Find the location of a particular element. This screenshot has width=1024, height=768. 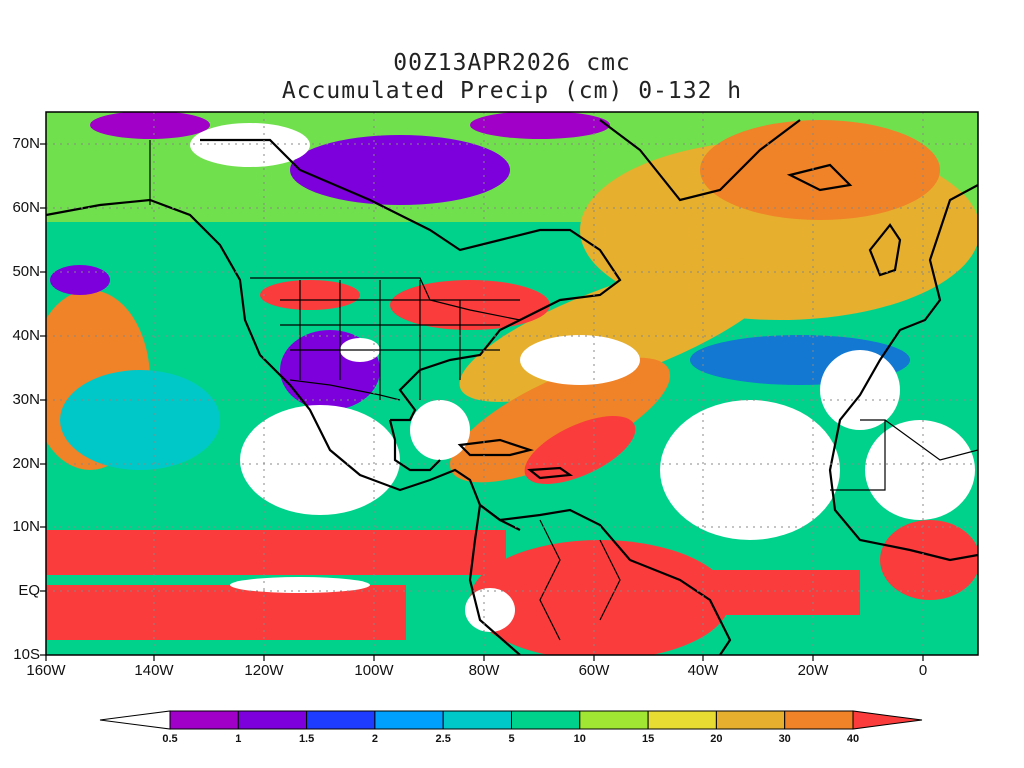

lon-label-80w: 80W is located at coordinates (484, 670).